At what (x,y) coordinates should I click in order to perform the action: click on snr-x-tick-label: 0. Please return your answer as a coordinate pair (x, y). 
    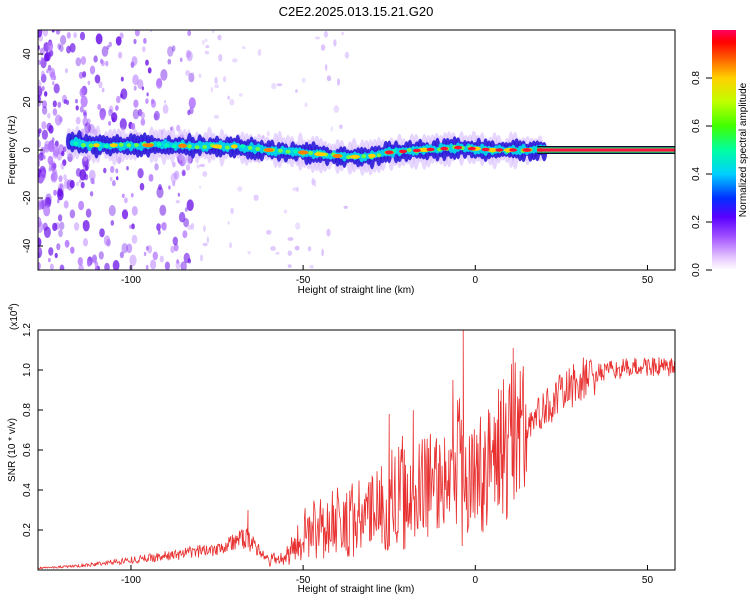
    Looking at the image, I should click on (476, 580).